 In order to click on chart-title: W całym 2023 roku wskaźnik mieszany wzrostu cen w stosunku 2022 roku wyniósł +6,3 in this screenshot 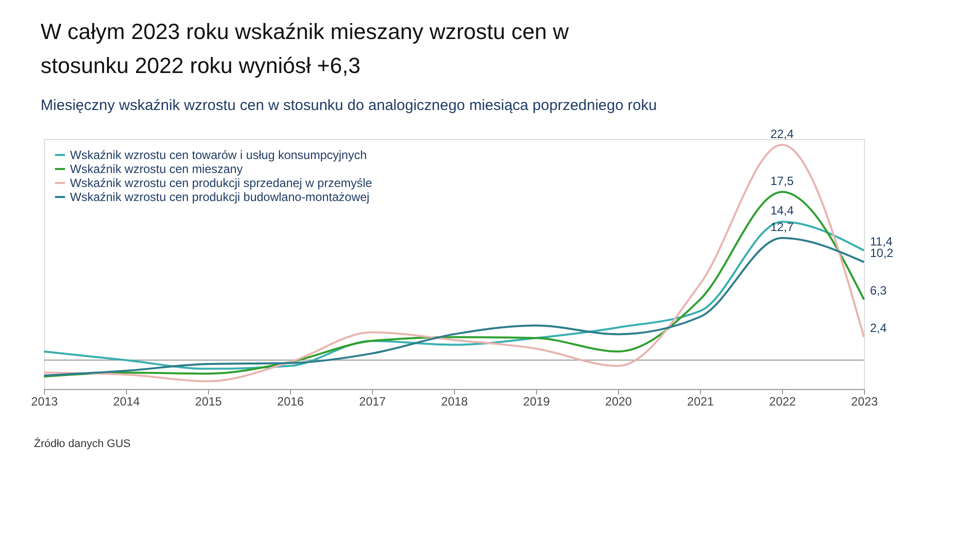, I will do `click(304, 48)`.